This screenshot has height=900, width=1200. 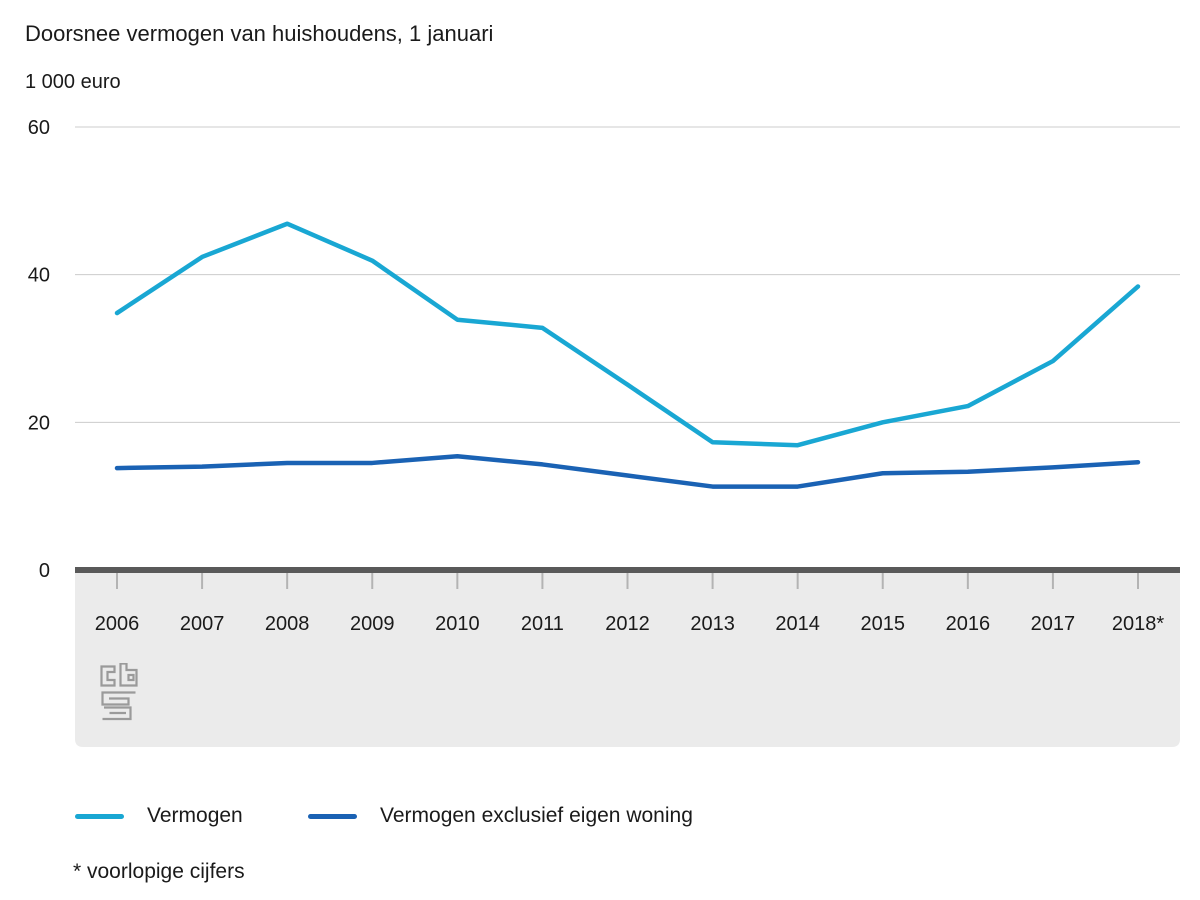 What do you see at coordinates (131, 677) in the screenshot?
I see `cbs-logo-letter-b-dot` at bounding box center [131, 677].